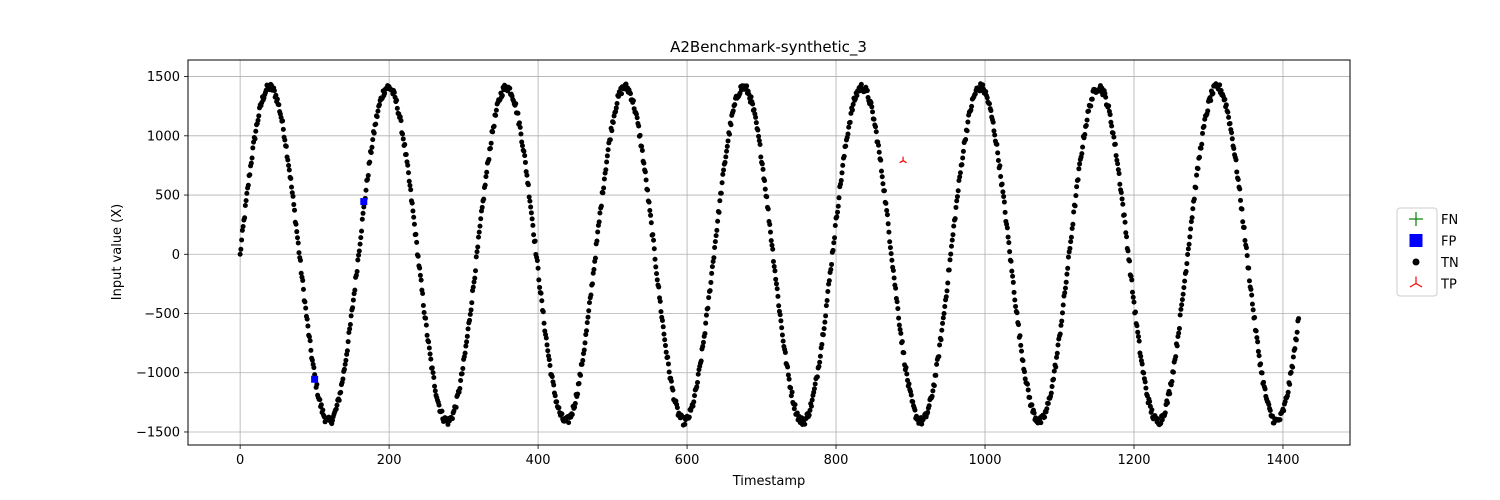 Image resolution: width=1500 pixels, height=500 pixels. I want to click on legend-label: TN, so click(1449, 263).